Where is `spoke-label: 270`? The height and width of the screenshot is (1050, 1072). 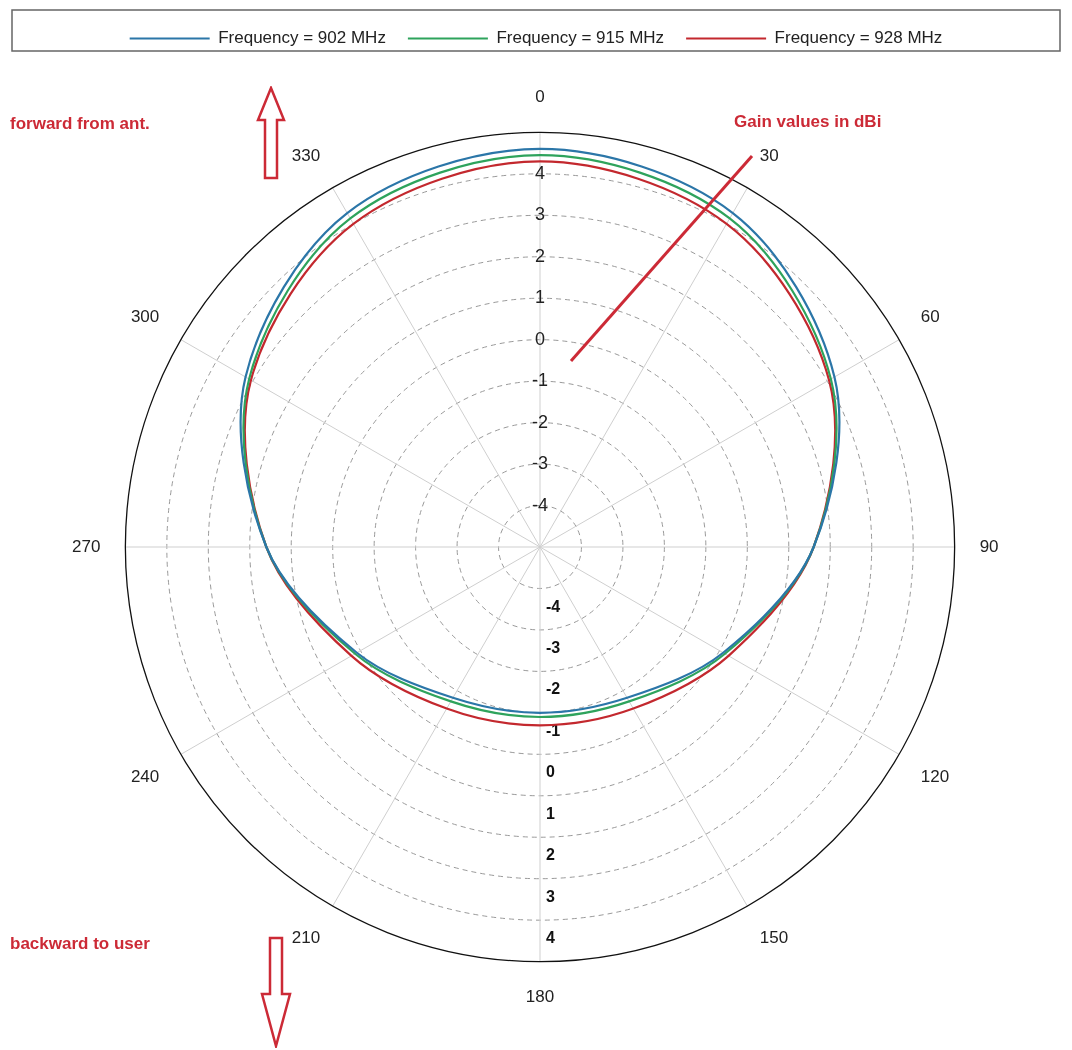 spoke-label: 270 is located at coordinates (86, 546).